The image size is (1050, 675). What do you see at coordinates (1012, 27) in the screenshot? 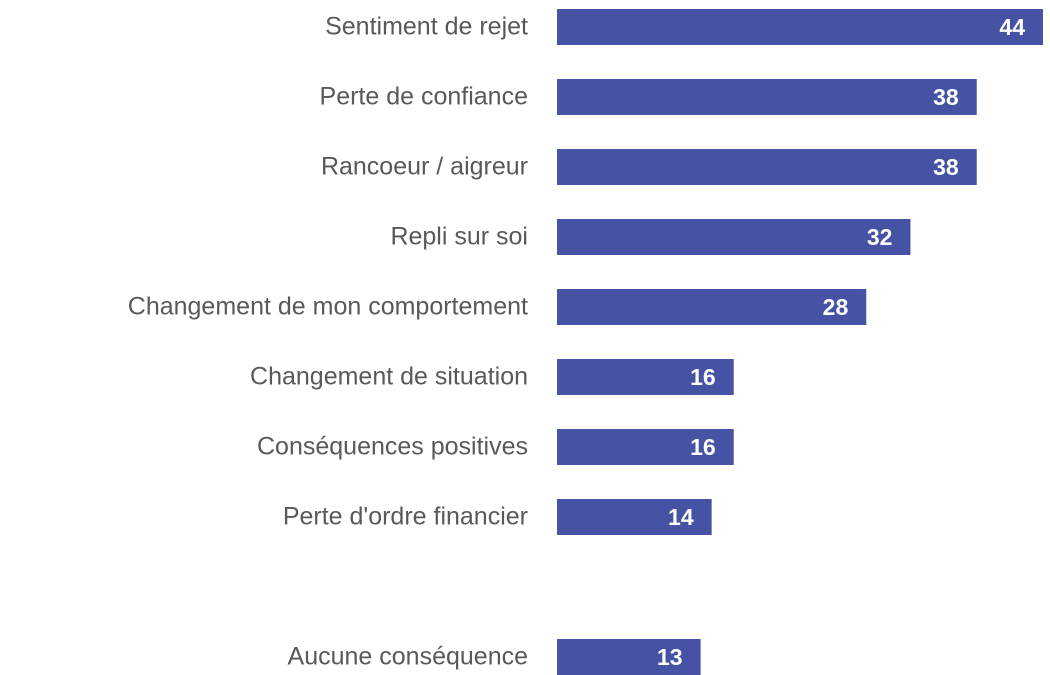
I see `value-label: 44` at bounding box center [1012, 27].